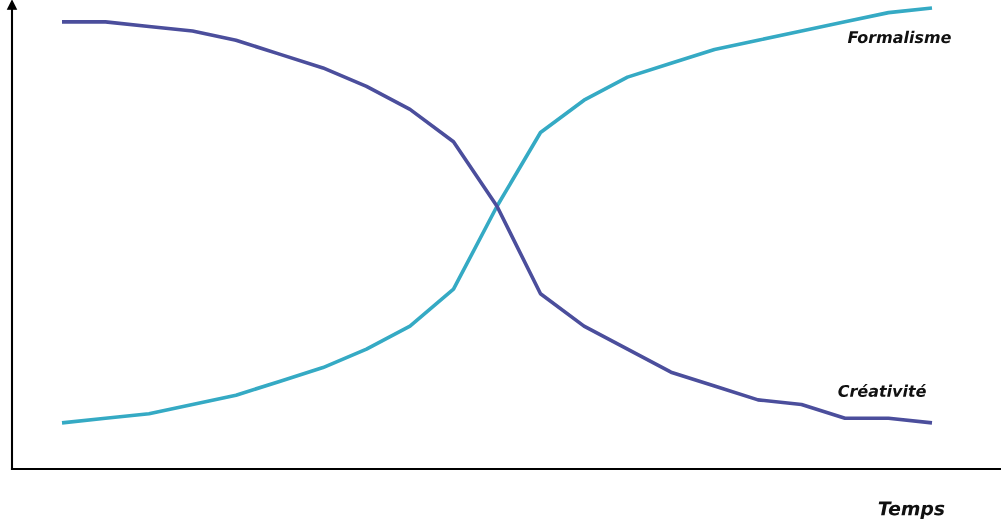  What do you see at coordinates (882, 390) in the screenshot?
I see `series-label: Créativité` at bounding box center [882, 390].